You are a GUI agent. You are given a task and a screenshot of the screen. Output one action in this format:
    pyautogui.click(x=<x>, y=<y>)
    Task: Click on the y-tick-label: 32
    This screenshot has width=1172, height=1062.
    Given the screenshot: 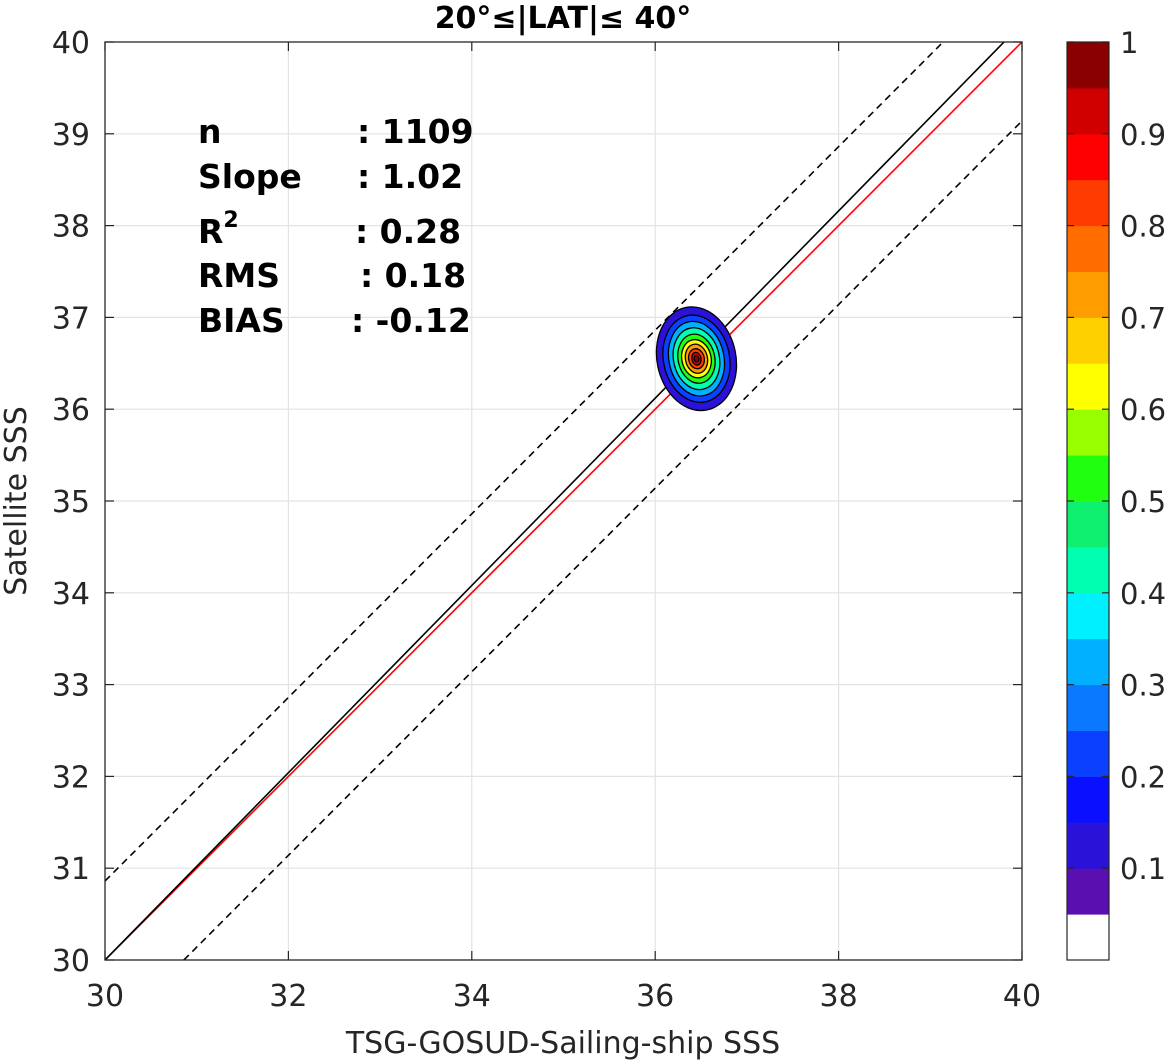 What is the action you would take?
    pyautogui.click(x=71, y=777)
    